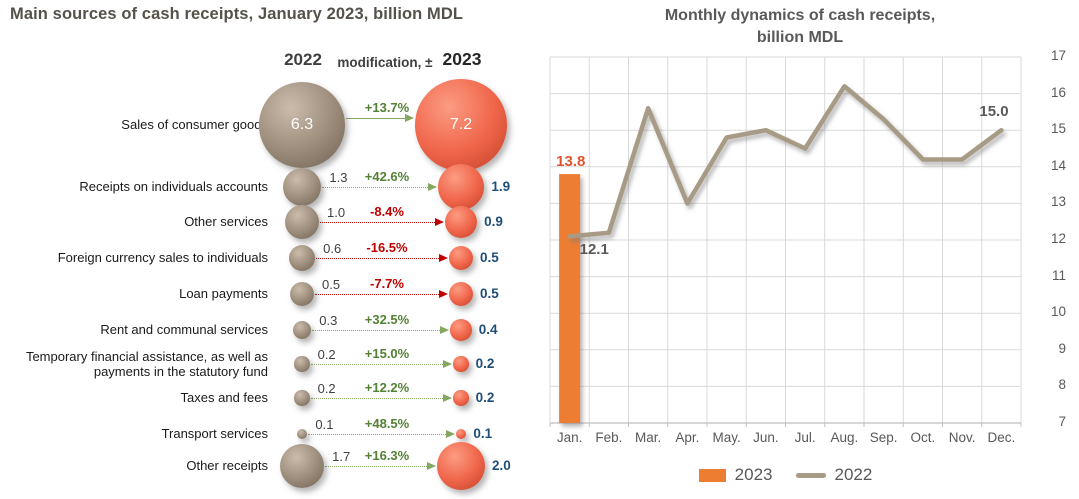  I want to click on x-tick-label: Mar., so click(648, 437).